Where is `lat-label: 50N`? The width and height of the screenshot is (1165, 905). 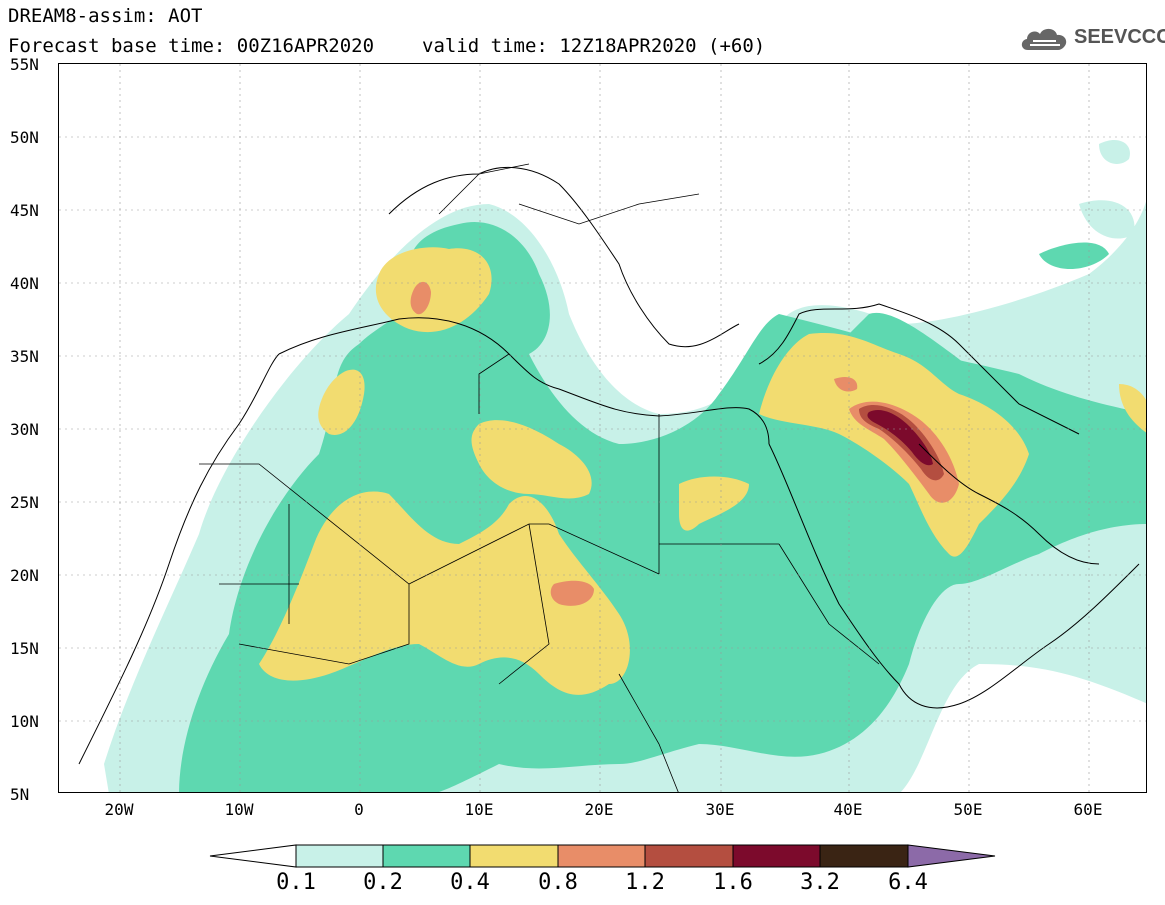
lat-label: 50N is located at coordinates (24, 137).